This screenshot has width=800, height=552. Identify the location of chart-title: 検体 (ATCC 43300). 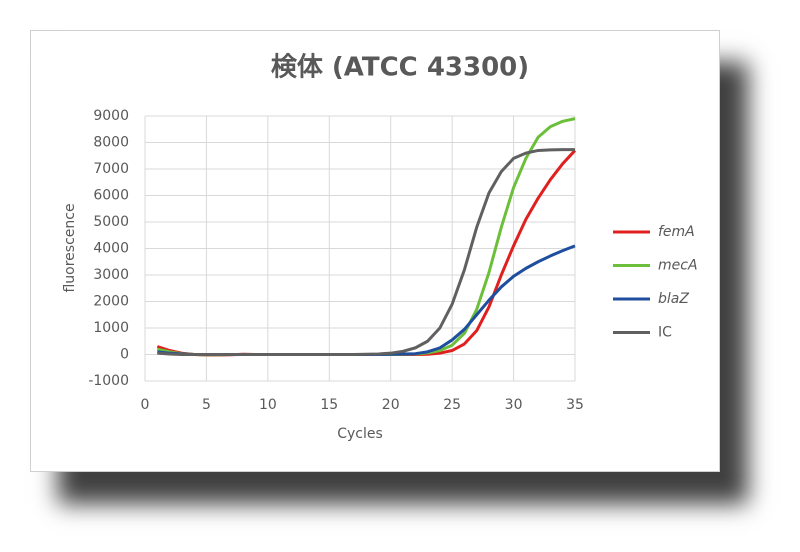
(400, 68).